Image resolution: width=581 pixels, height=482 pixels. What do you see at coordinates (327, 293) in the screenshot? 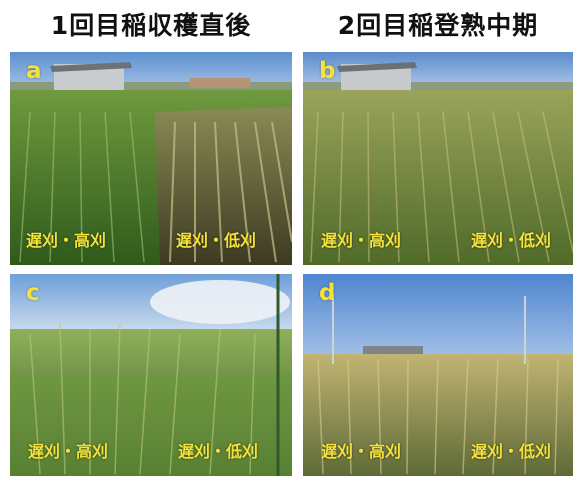
I see `panel-letter-d: d` at bounding box center [327, 293].